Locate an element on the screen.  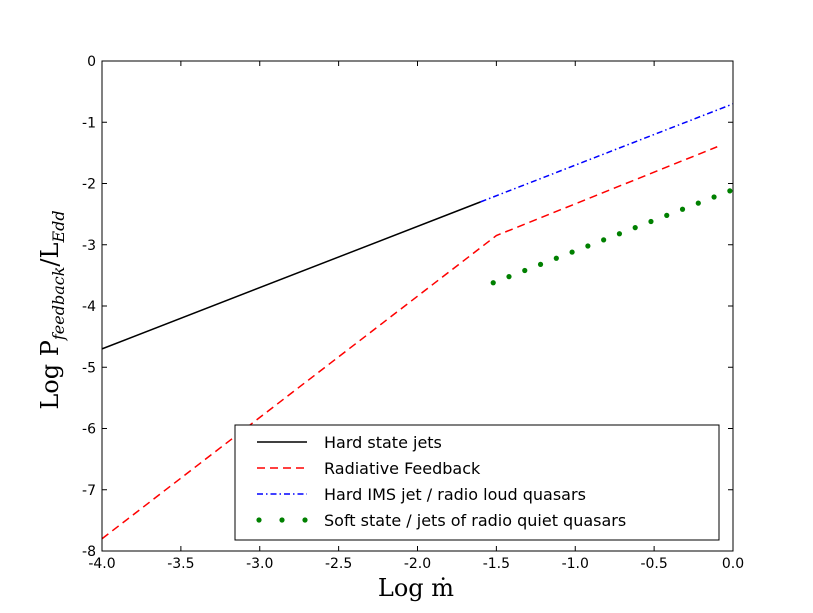
legend-label-2: Hard IMS jet / radio loud quasars is located at coordinates (455, 494).